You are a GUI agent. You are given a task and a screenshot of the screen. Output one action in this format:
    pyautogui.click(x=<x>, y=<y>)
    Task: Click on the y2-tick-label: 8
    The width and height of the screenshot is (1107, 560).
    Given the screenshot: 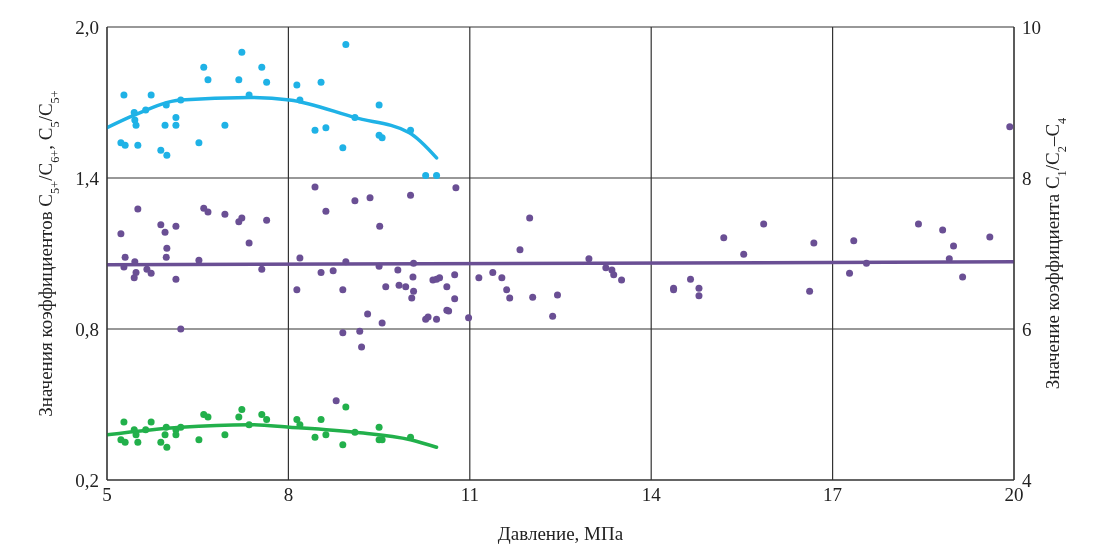 What is the action you would take?
    pyautogui.click(x=1027, y=178)
    